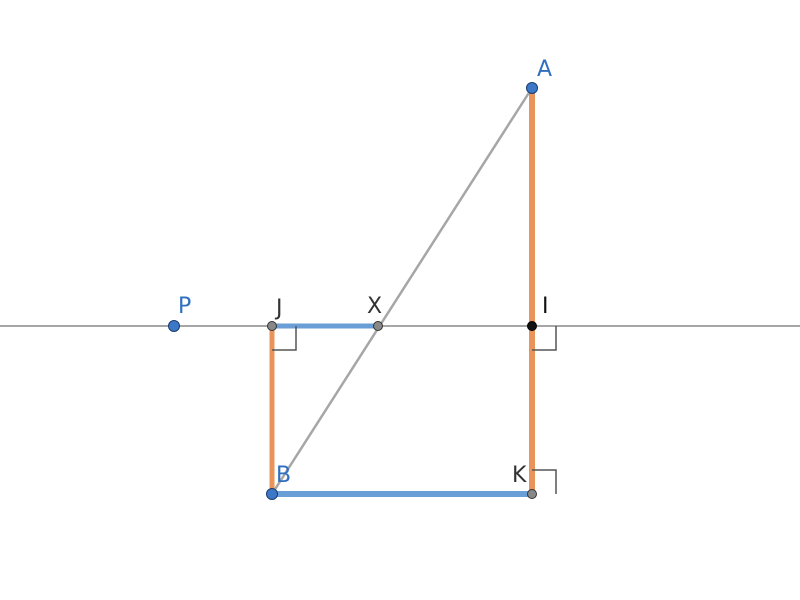 This screenshot has width=800, height=600. What do you see at coordinates (532, 494) in the screenshot?
I see `point-k` at bounding box center [532, 494].